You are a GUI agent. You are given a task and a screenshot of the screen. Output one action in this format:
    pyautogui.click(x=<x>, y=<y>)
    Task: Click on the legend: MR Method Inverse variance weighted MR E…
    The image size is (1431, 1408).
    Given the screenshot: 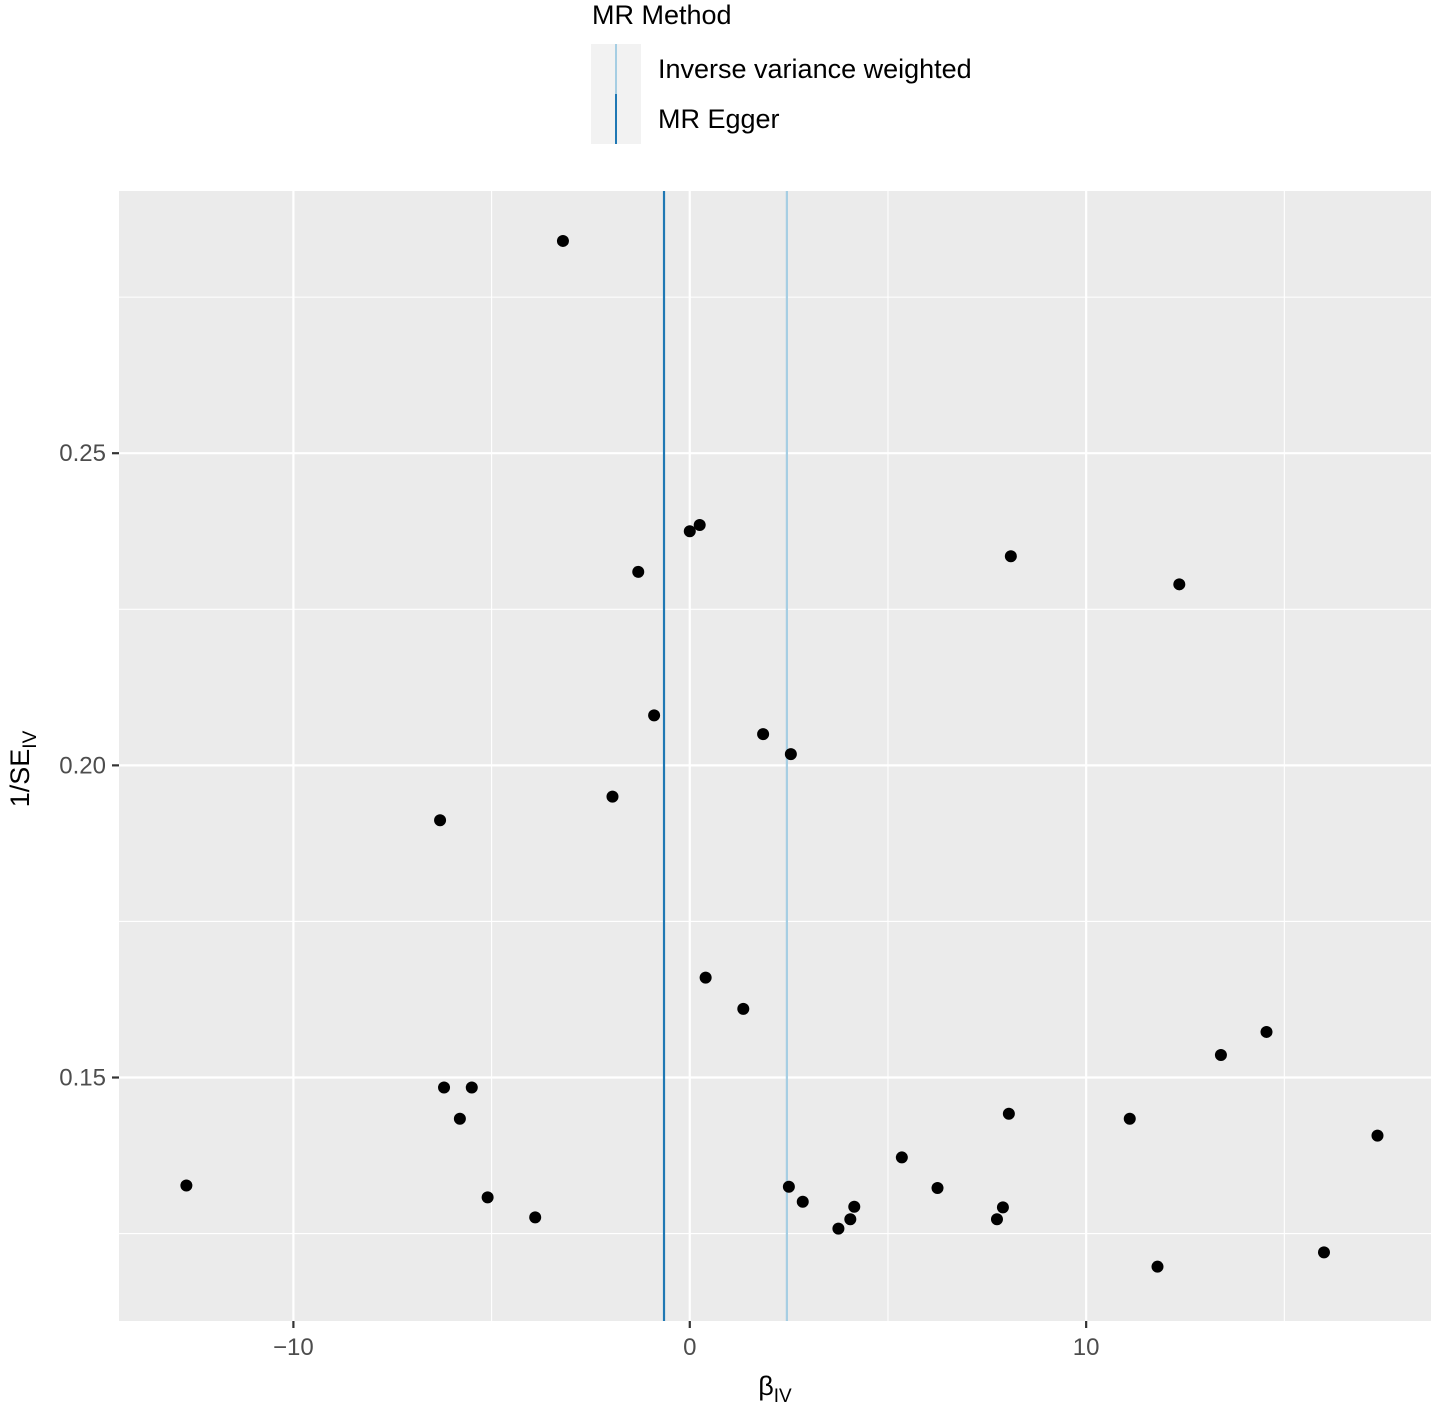 What is the action you would take?
    pyautogui.click(x=781, y=72)
    